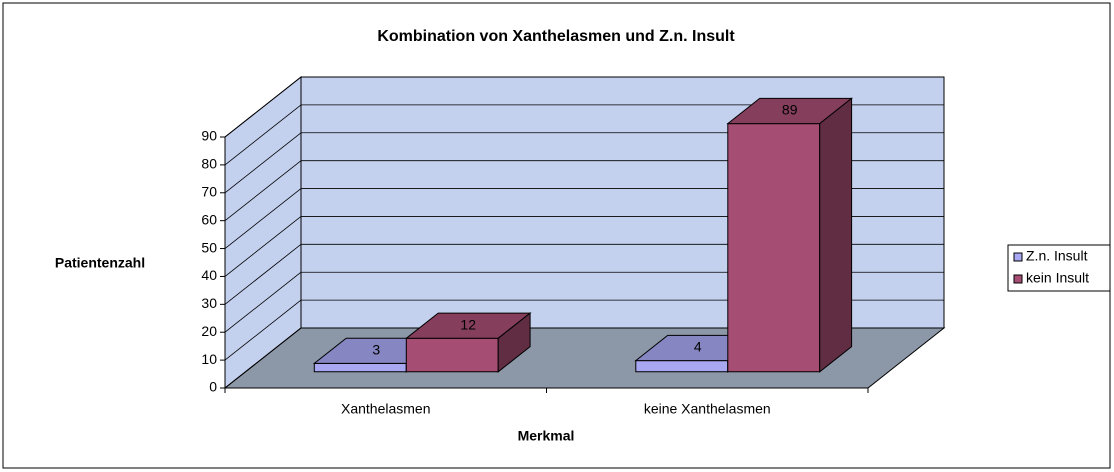 Image resolution: width=1114 pixels, height=472 pixels. Describe the element at coordinates (468, 324) in the screenshot. I see `data-label: 12` at that location.